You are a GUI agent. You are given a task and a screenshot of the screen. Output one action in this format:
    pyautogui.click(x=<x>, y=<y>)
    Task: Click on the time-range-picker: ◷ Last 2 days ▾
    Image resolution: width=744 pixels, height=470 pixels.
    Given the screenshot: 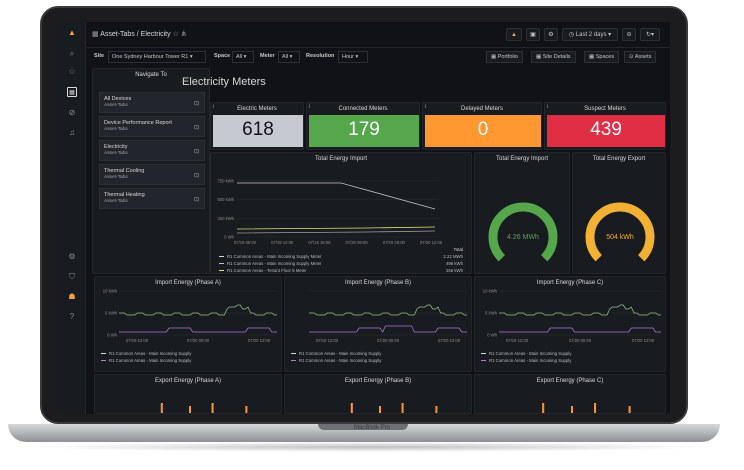 What is the action you would take?
    pyautogui.click(x=590, y=34)
    